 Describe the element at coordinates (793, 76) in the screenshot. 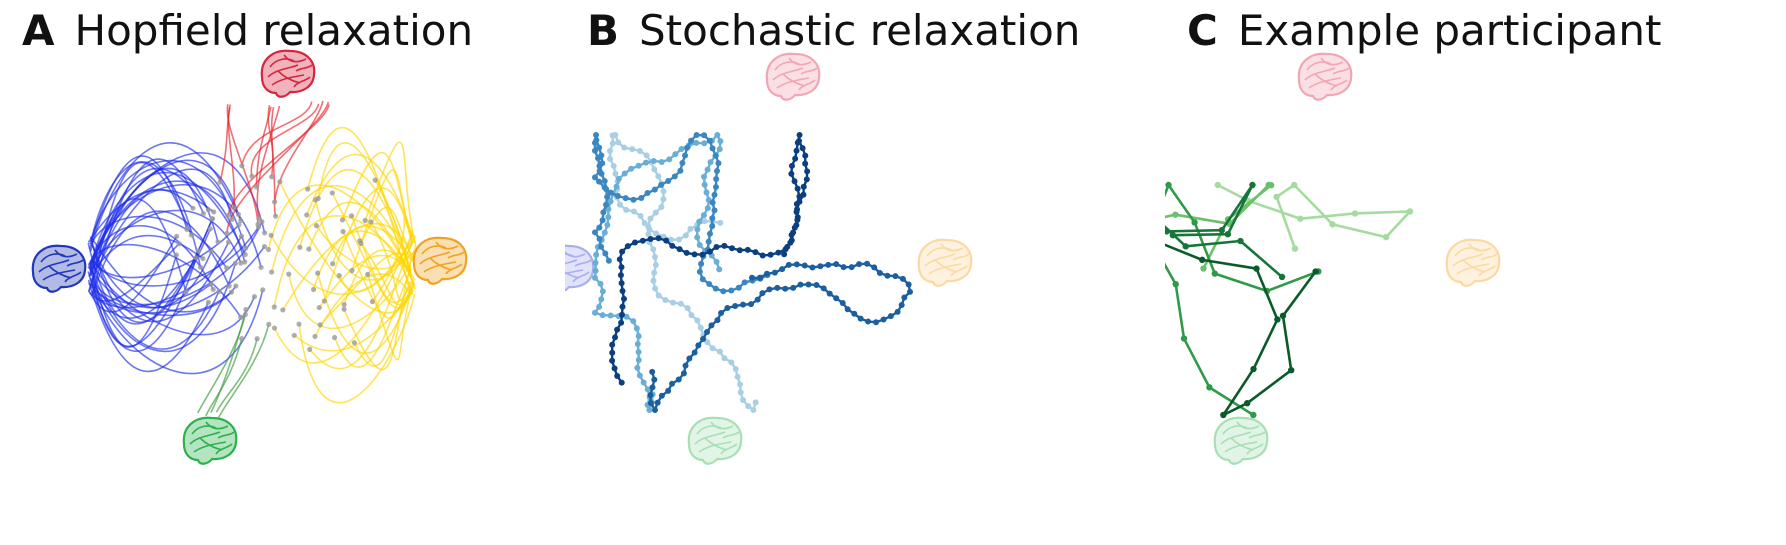

I see `attractor-top-brain-icon` at that location.